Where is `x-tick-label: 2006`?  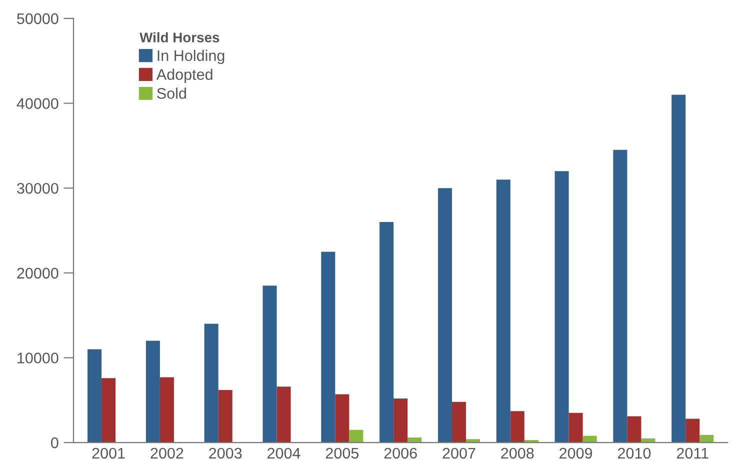
x-tick-label: 2006 is located at coordinates (400, 453).